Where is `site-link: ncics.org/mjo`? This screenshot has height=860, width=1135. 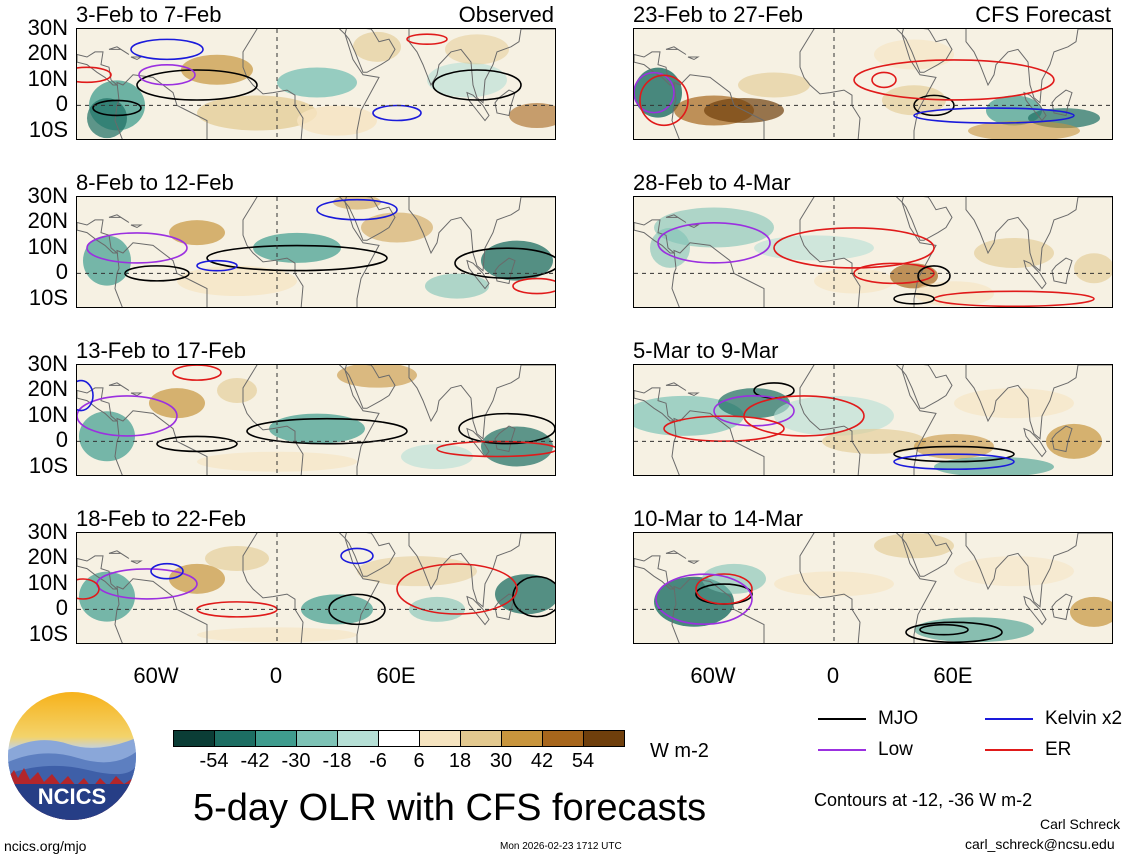 site-link: ncics.org/mjo is located at coordinates (45, 846).